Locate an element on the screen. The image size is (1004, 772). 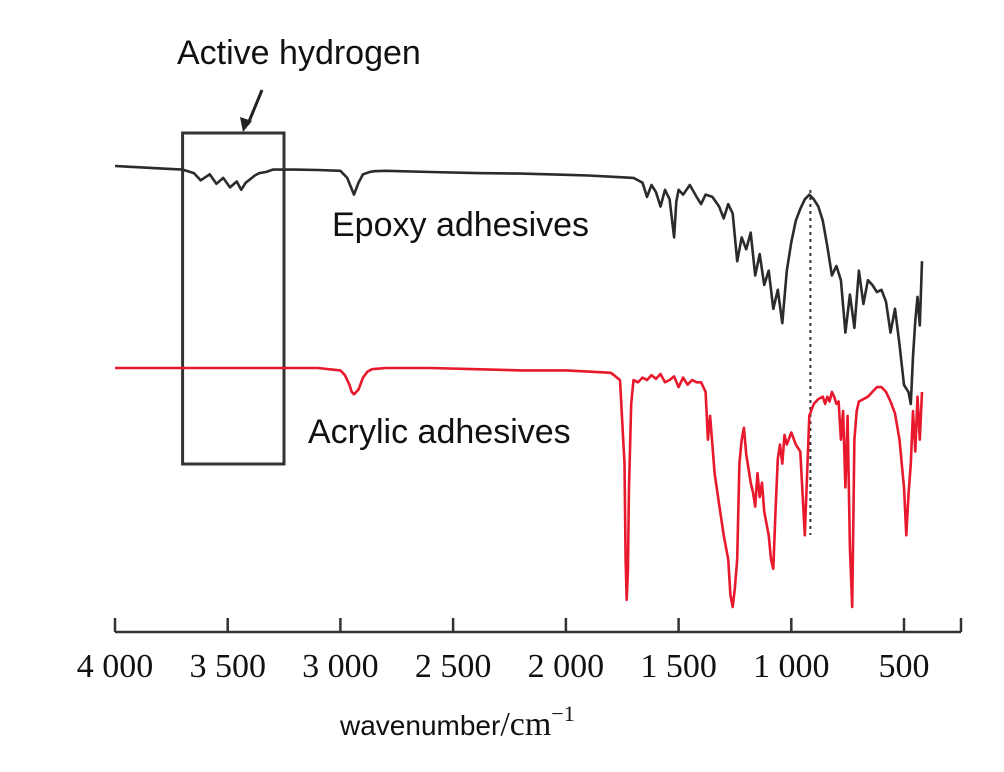
epoxy-series-label: Epoxy adhesives is located at coordinates (460, 225).